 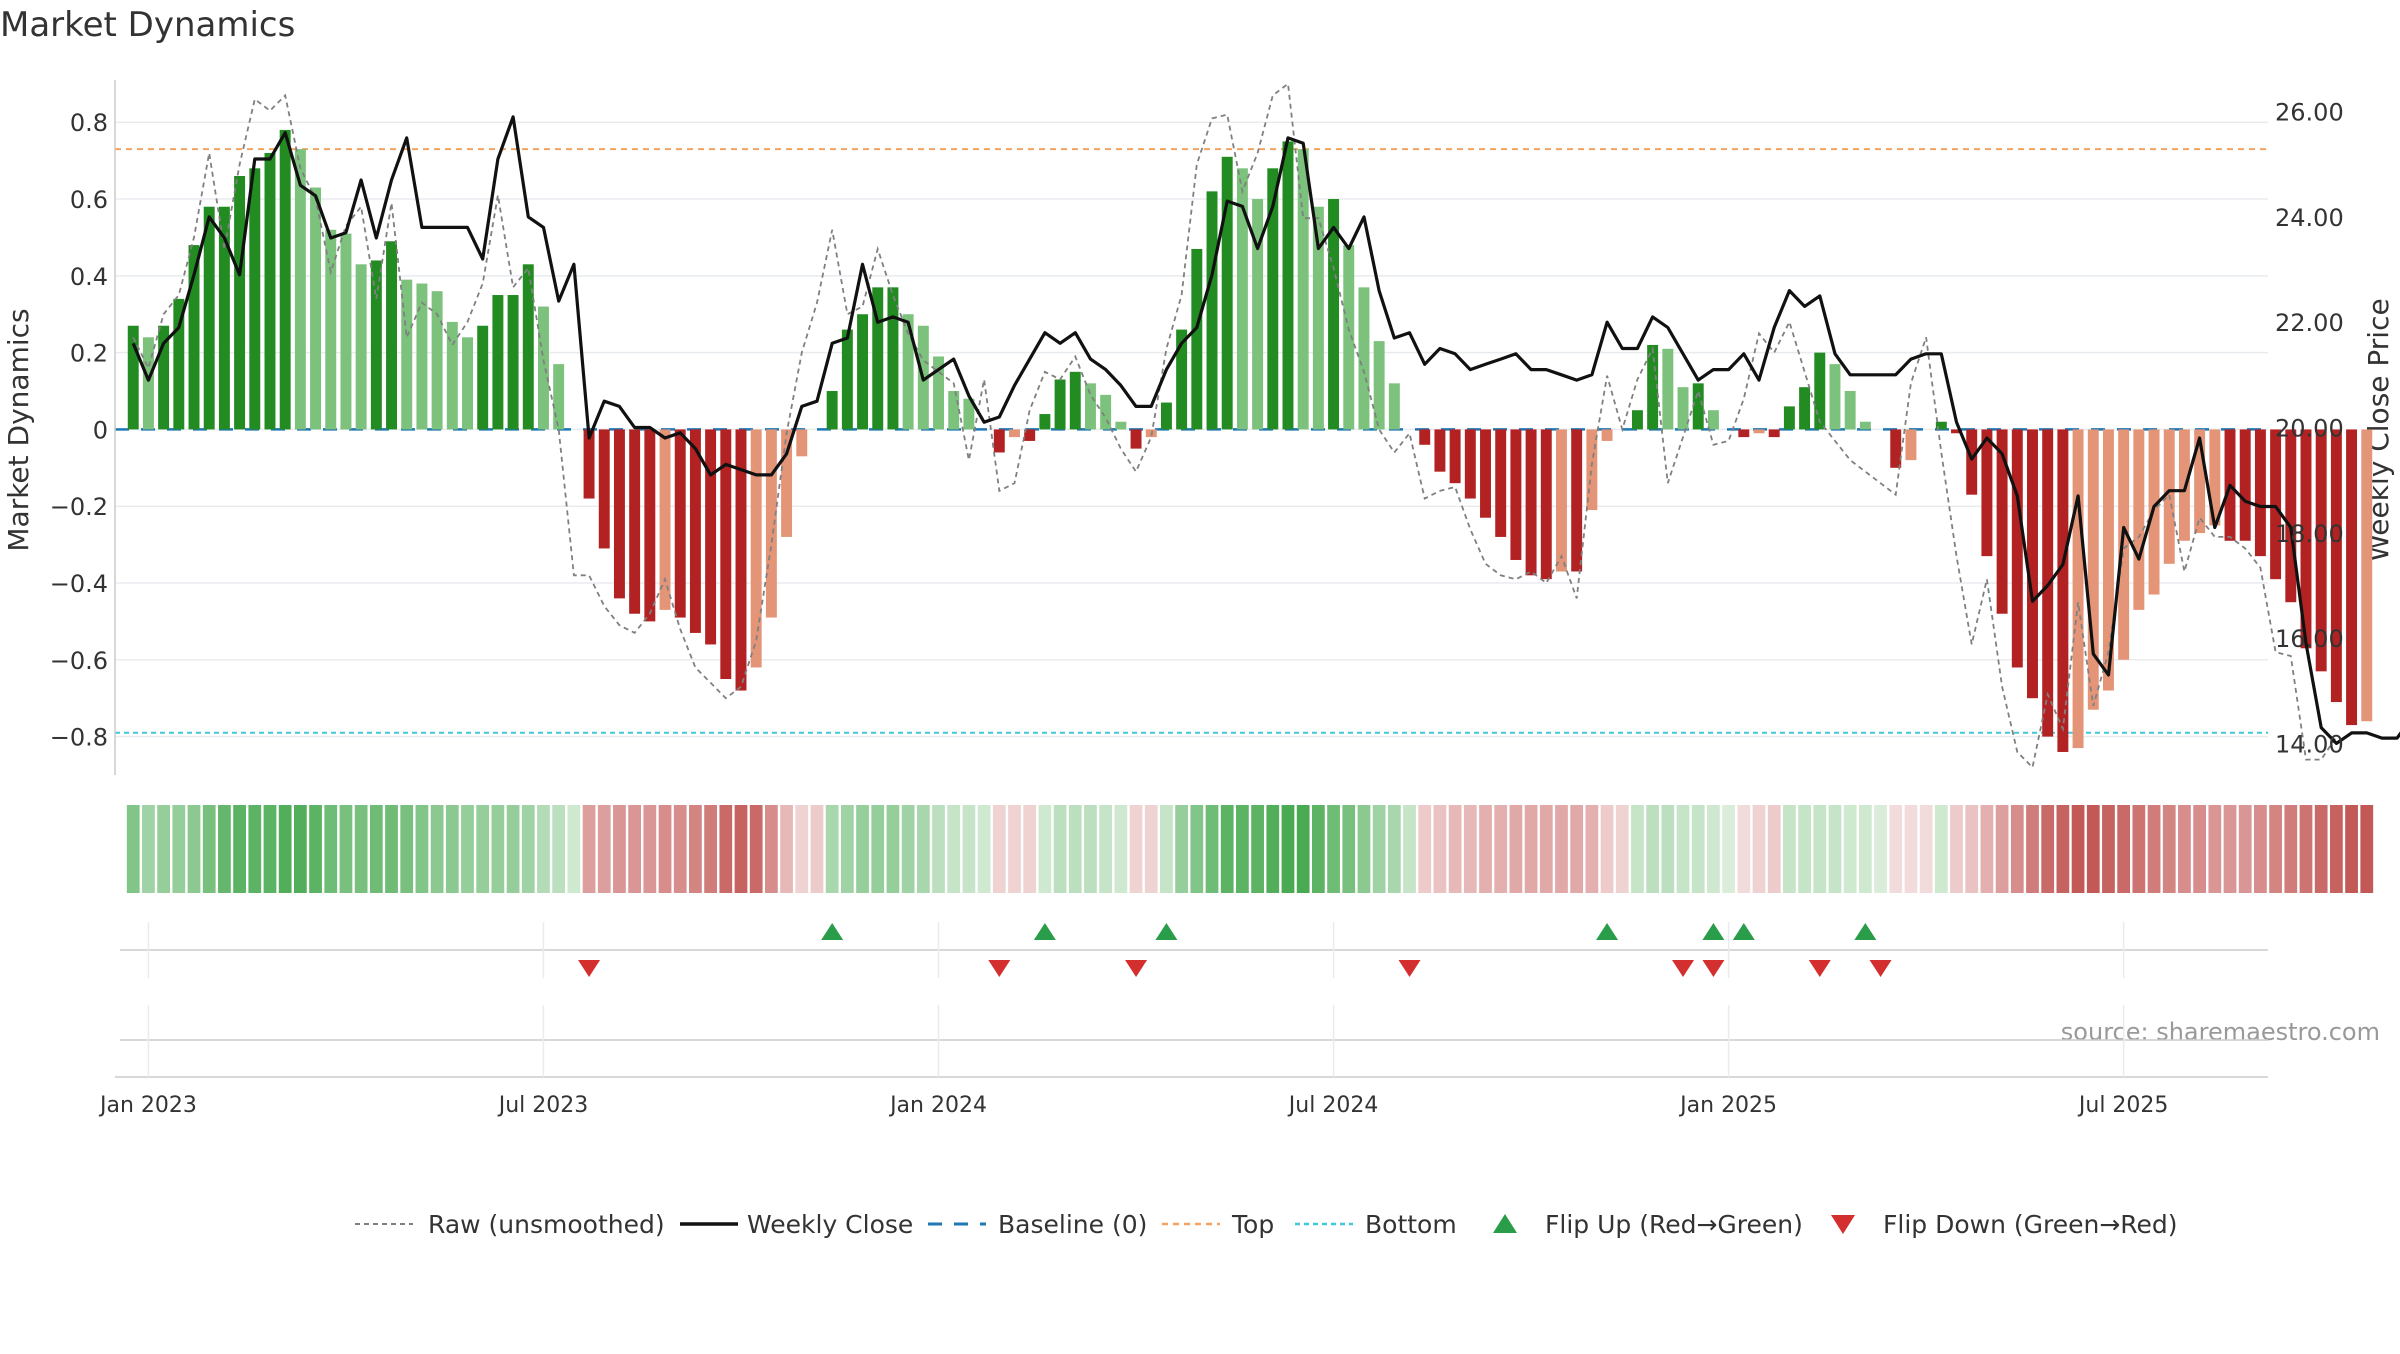 I want to click on legend-label: Flip Up (Red→Green), so click(x=1674, y=1224).